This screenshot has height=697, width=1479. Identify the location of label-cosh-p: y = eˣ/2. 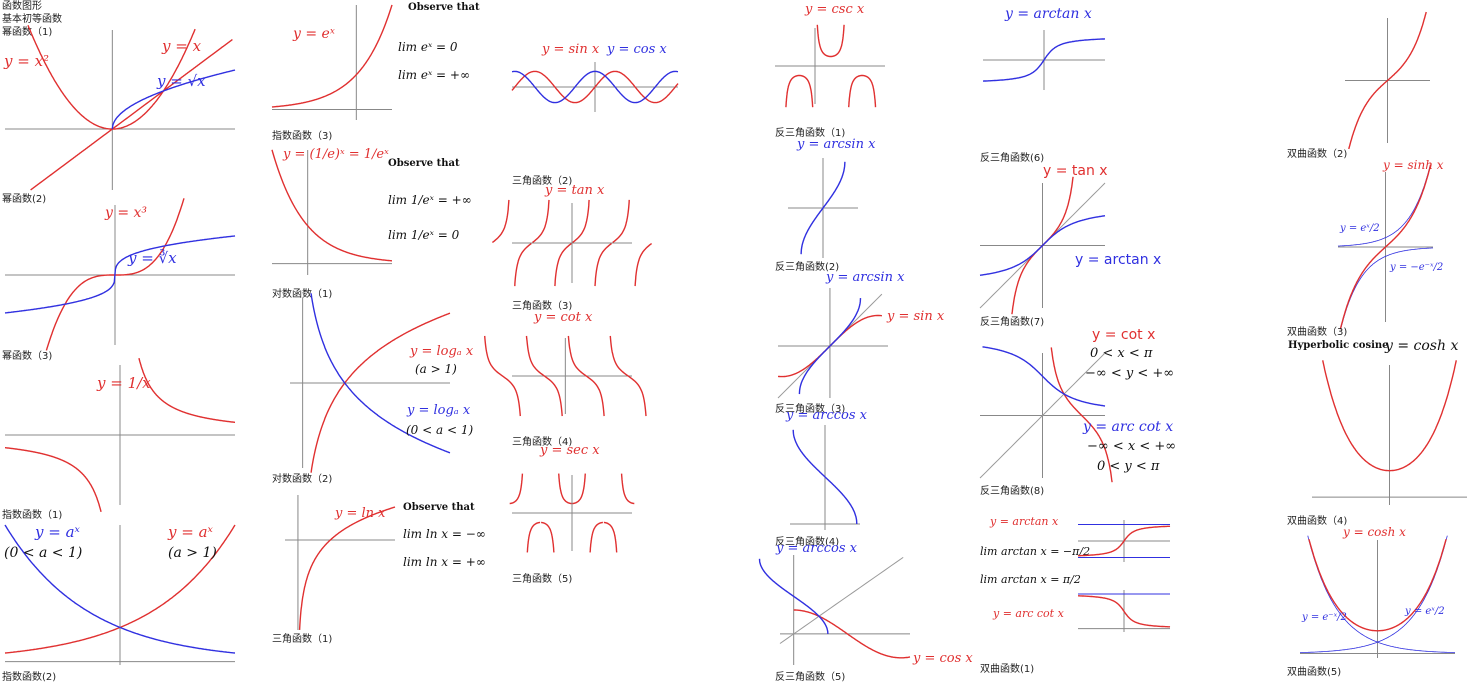
(1425, 611).